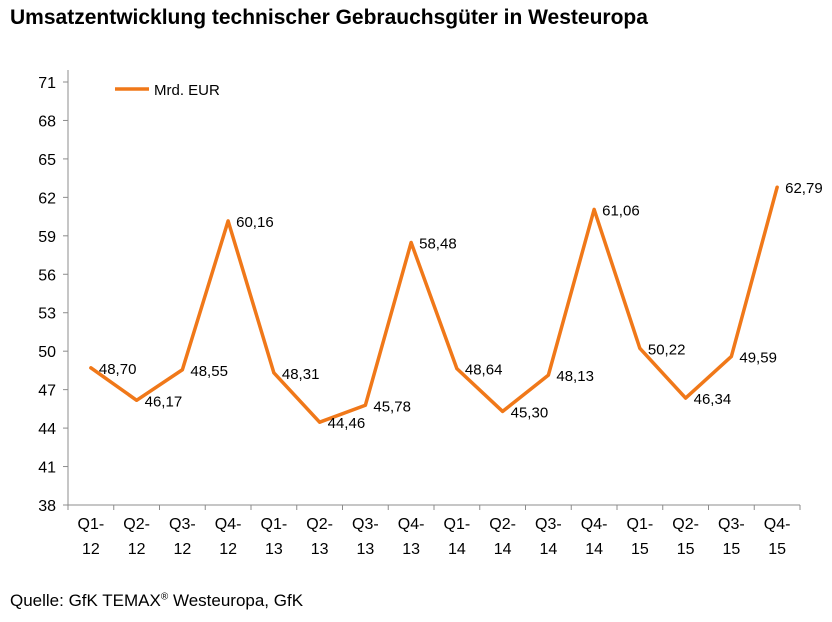 This screenshot has height=622, width=832. Describe the element at coordinates (575, 376) in the screenshot. I see `data-label: 48,13` at that location.